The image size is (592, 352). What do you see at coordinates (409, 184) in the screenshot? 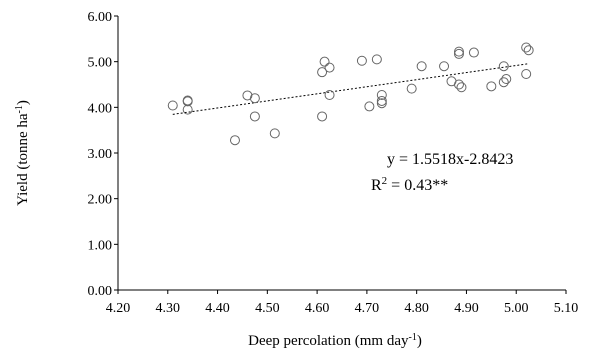
I see `r-squared-annotation: R2 = 0.43**` at bounding box center [409, 184].